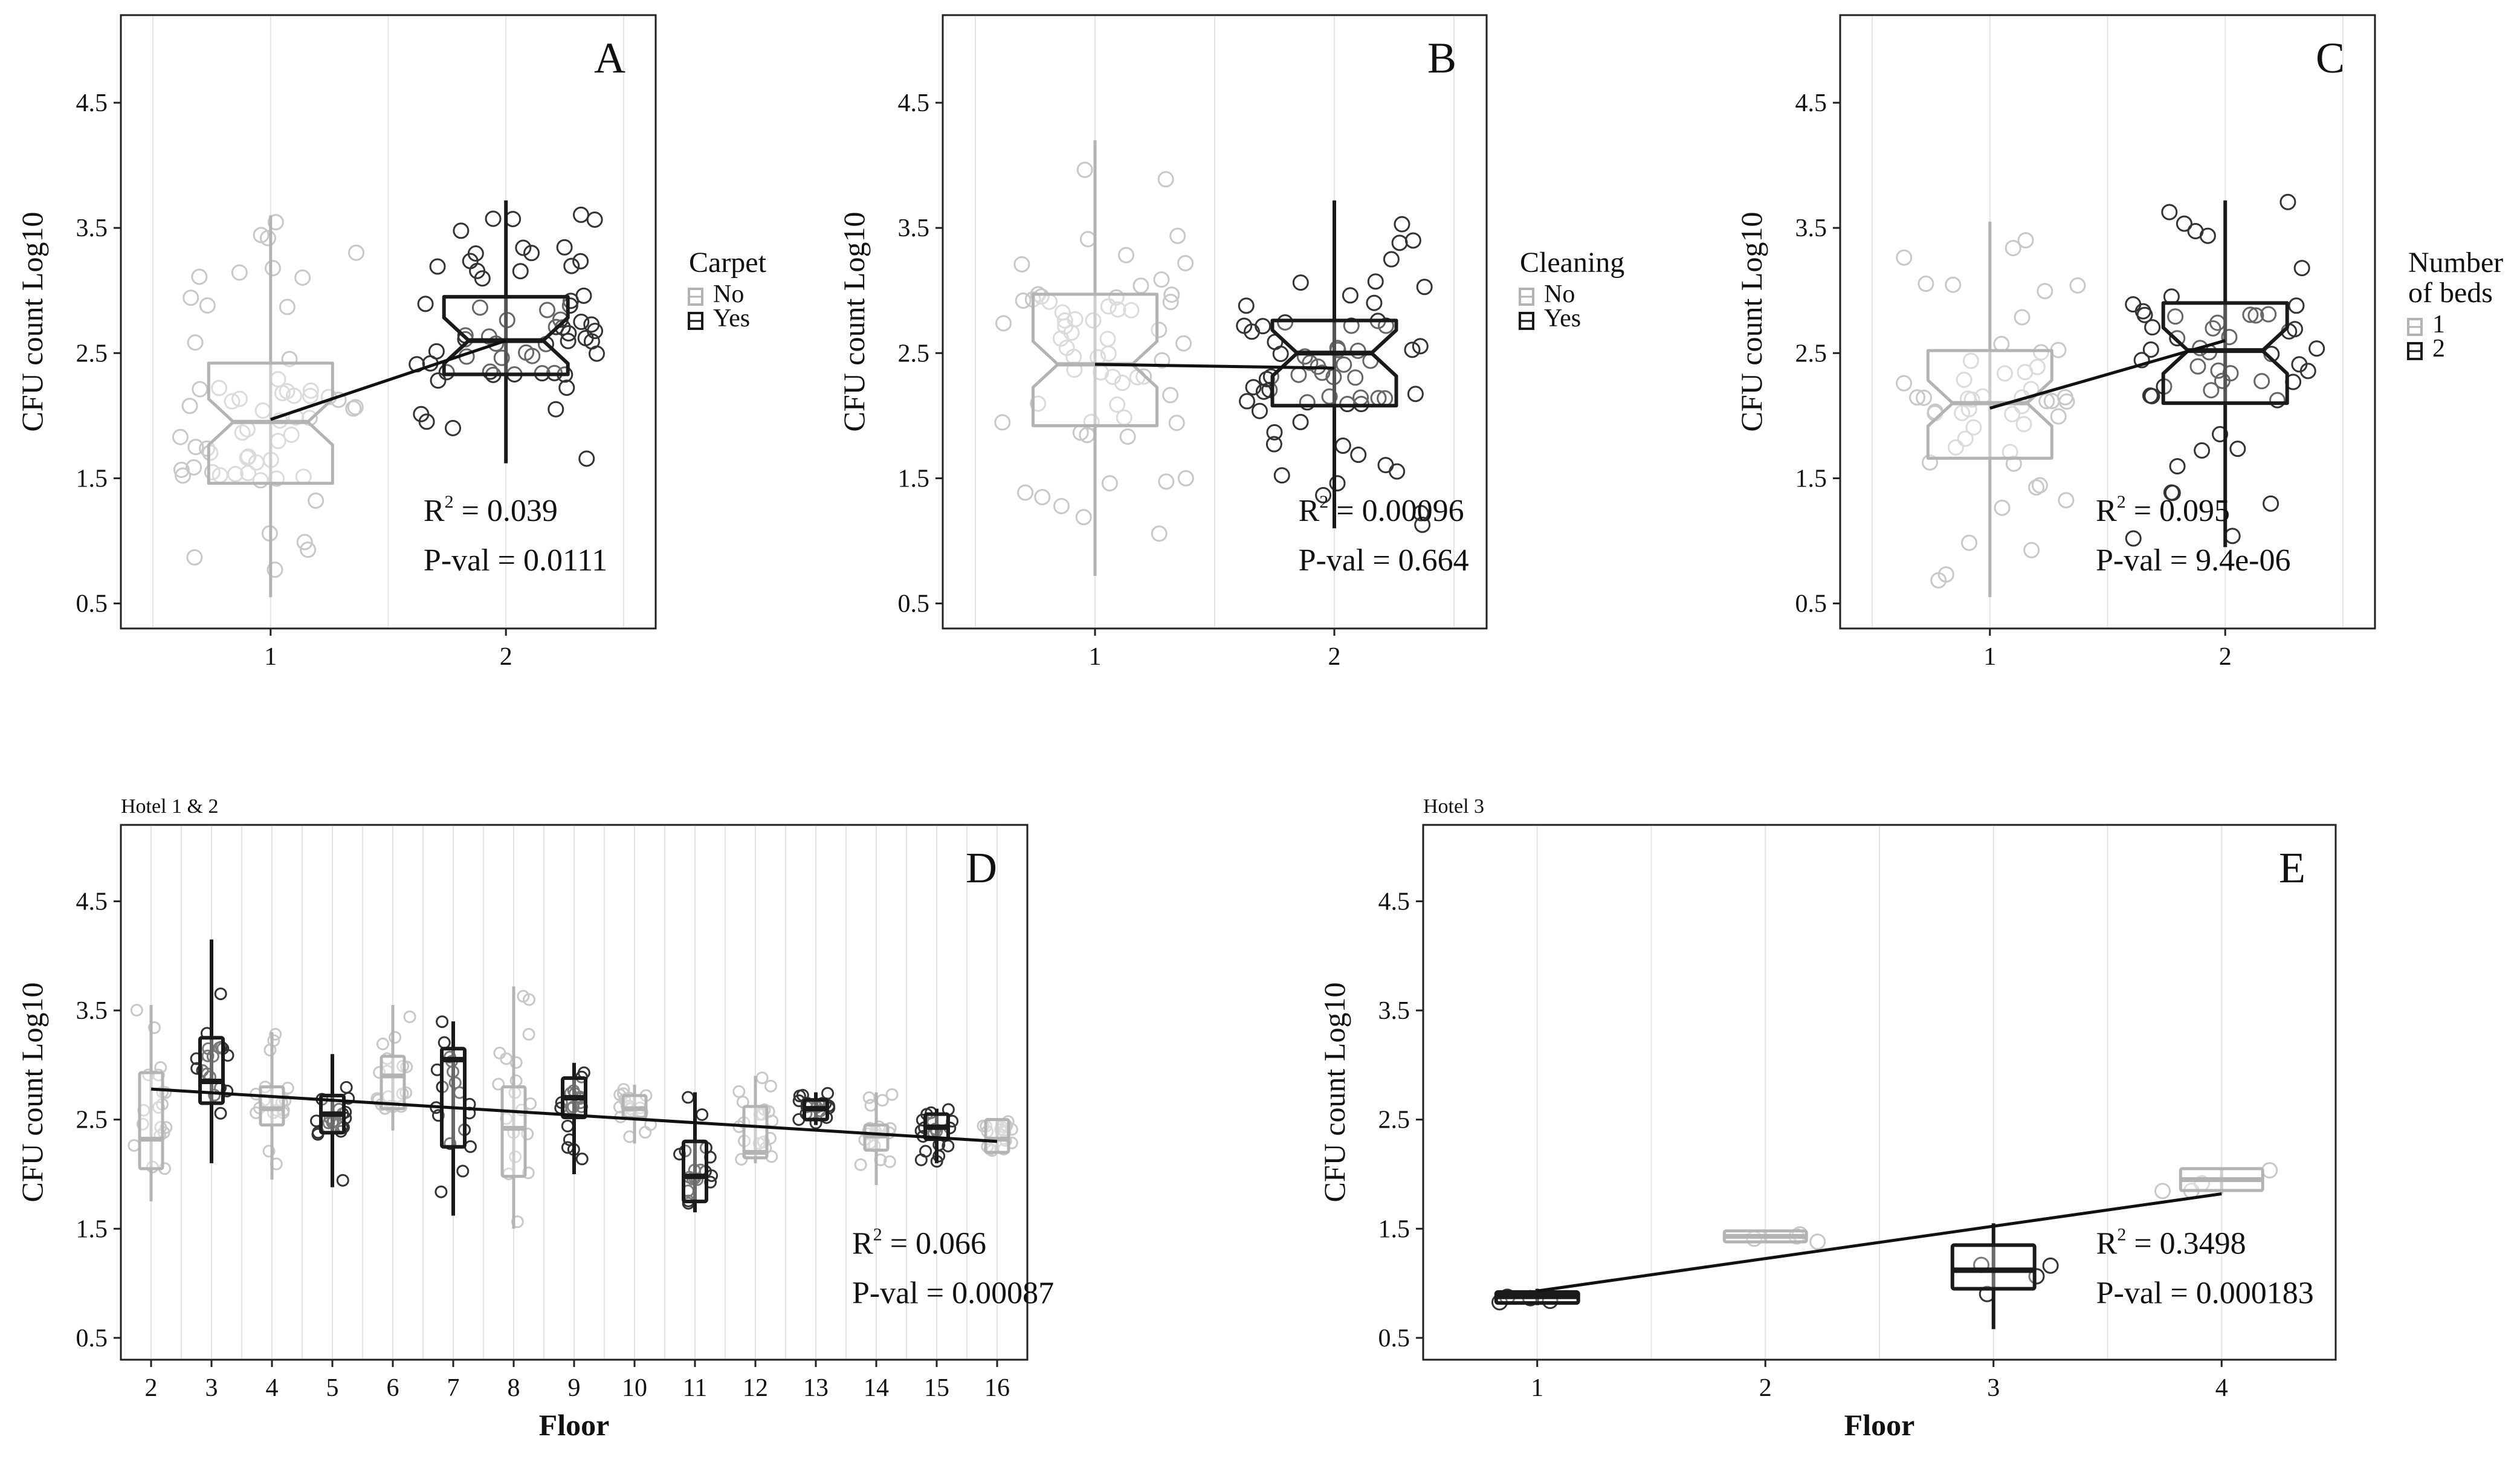 This screenshot has height=1457, width=2520. Describe the element at coordinates (1817, 353) in the screenshot. I see `y-axis: 0.5 1.5 2.5 3.5 4.5` at that location.